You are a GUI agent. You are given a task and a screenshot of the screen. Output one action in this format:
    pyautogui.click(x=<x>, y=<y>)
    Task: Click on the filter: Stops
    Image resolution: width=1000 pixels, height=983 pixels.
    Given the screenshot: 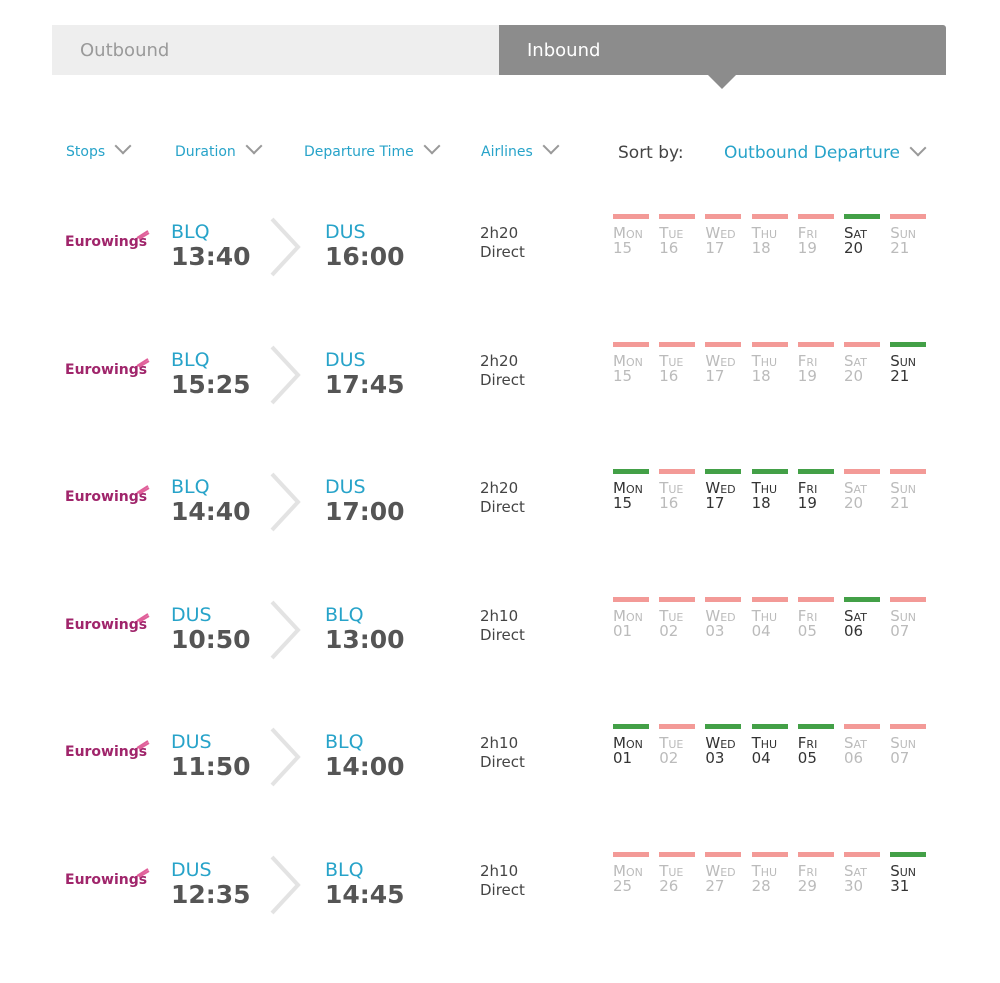 What is the action you would take?
    pyautogui.click(x=99, y=148)
    